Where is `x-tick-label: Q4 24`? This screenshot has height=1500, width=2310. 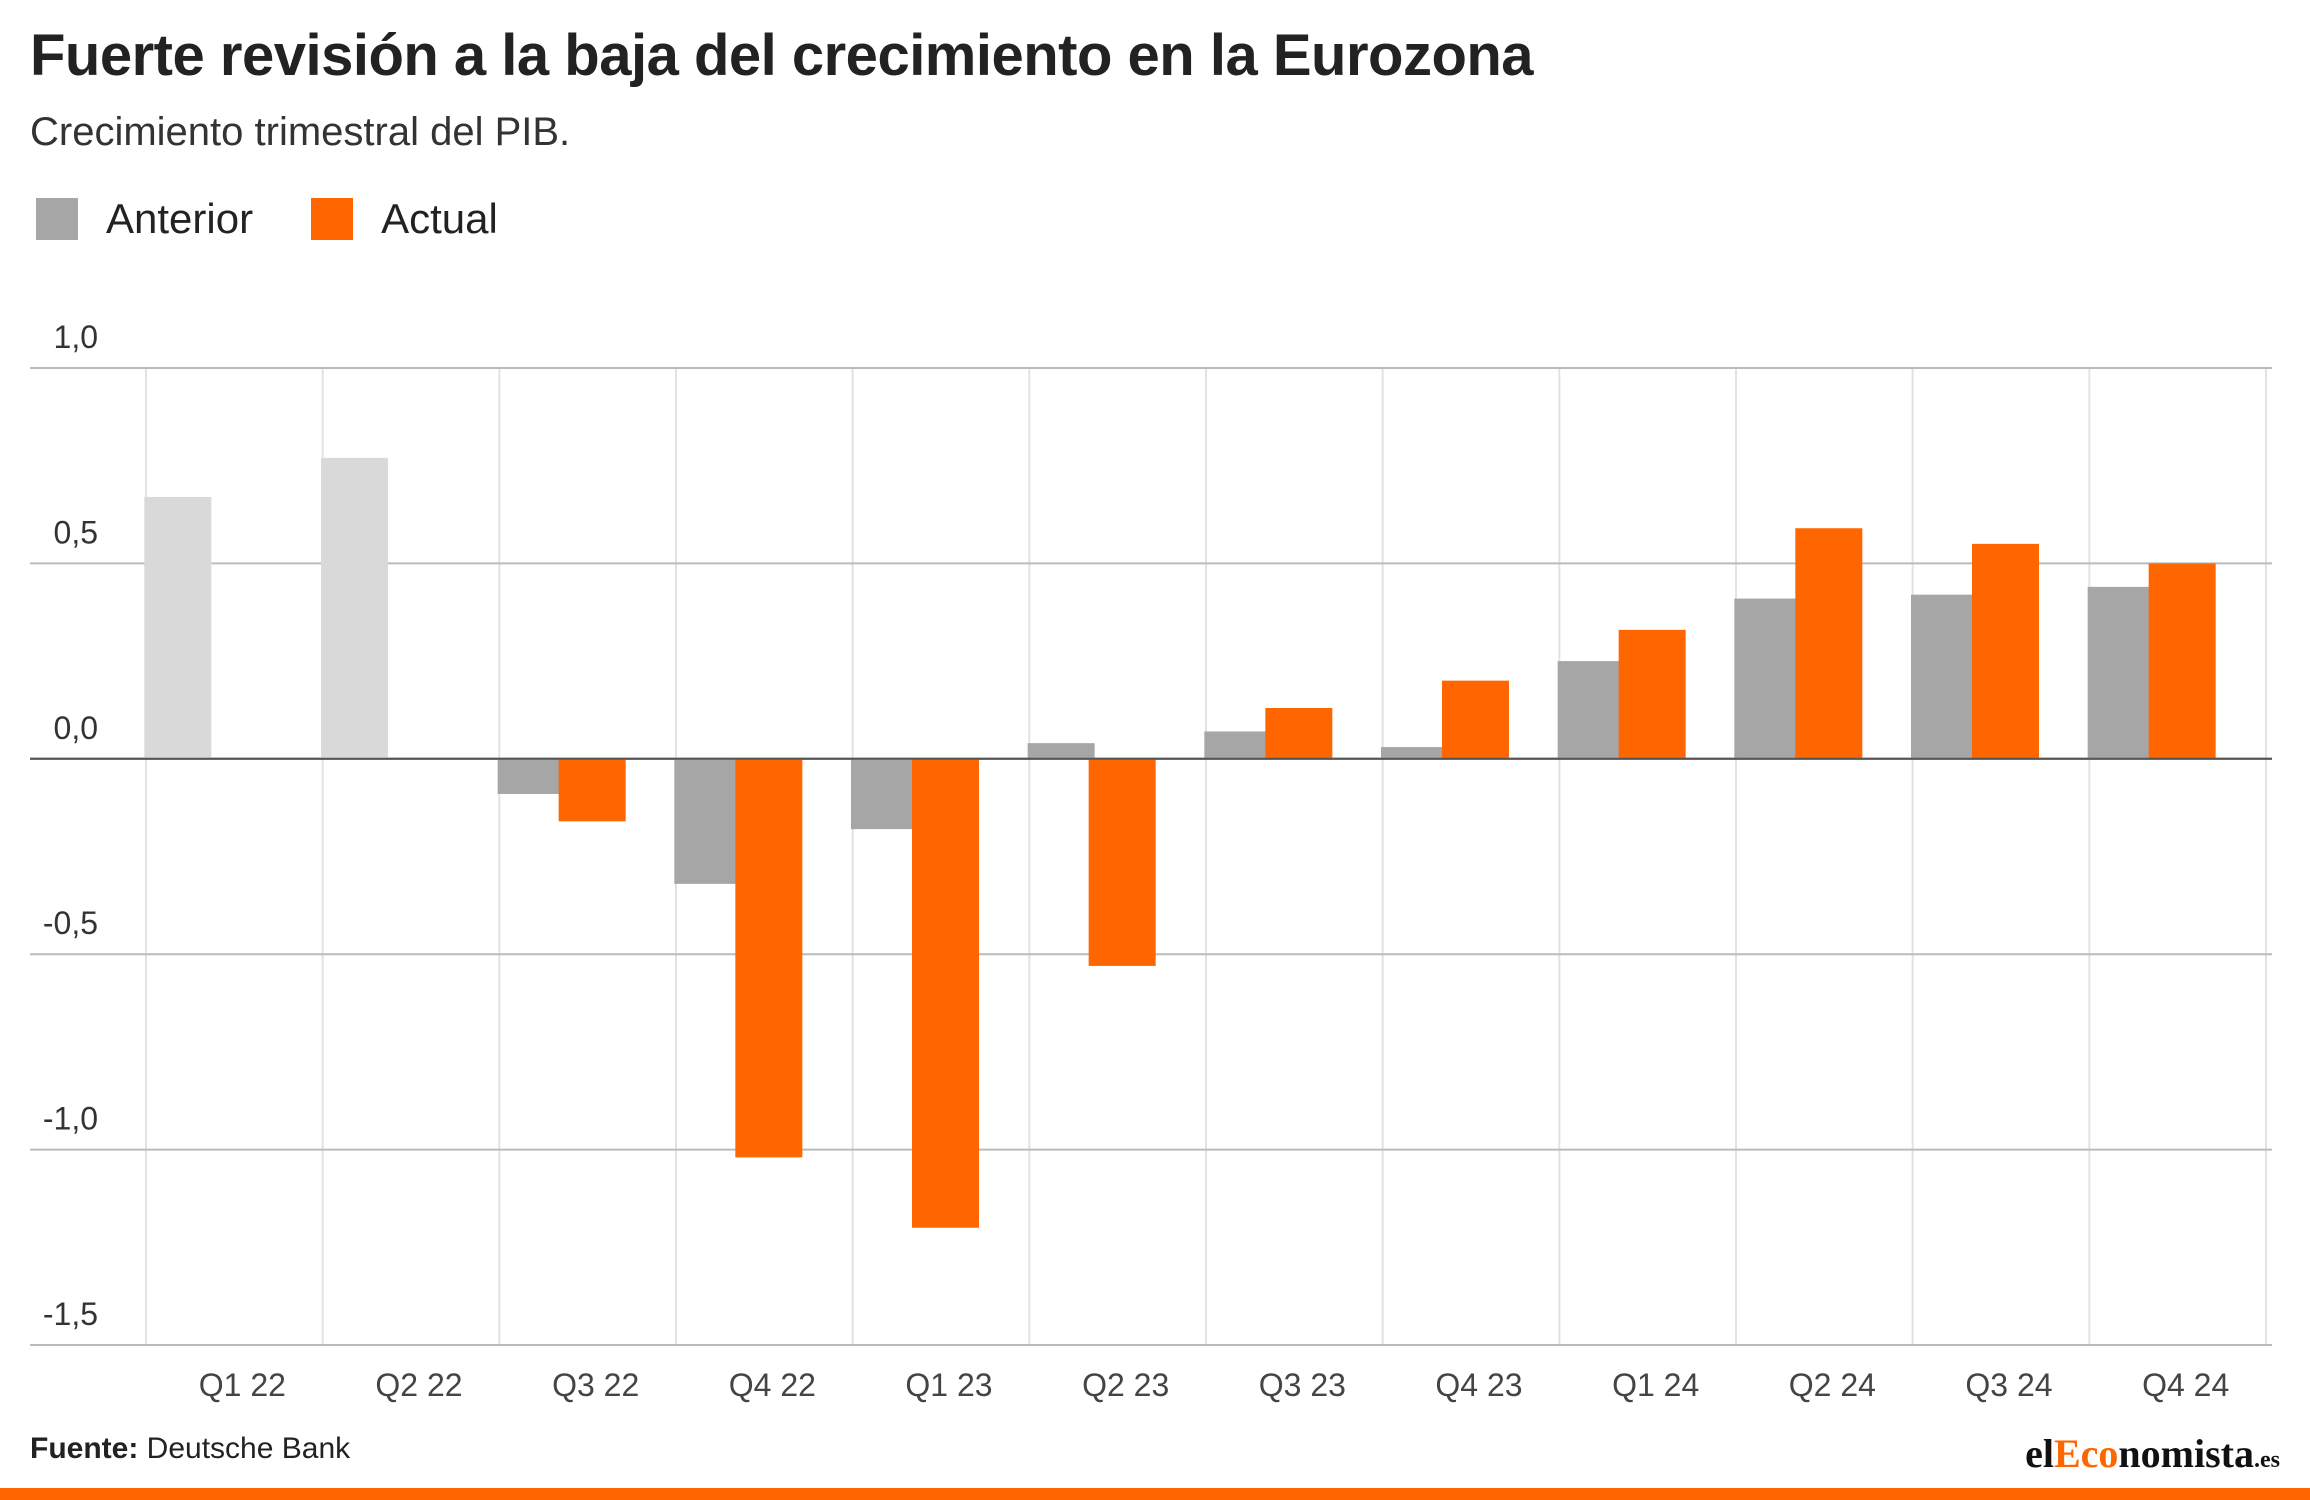
x-tick-label: Q4 24 is located at coordinates (2185, 1385).